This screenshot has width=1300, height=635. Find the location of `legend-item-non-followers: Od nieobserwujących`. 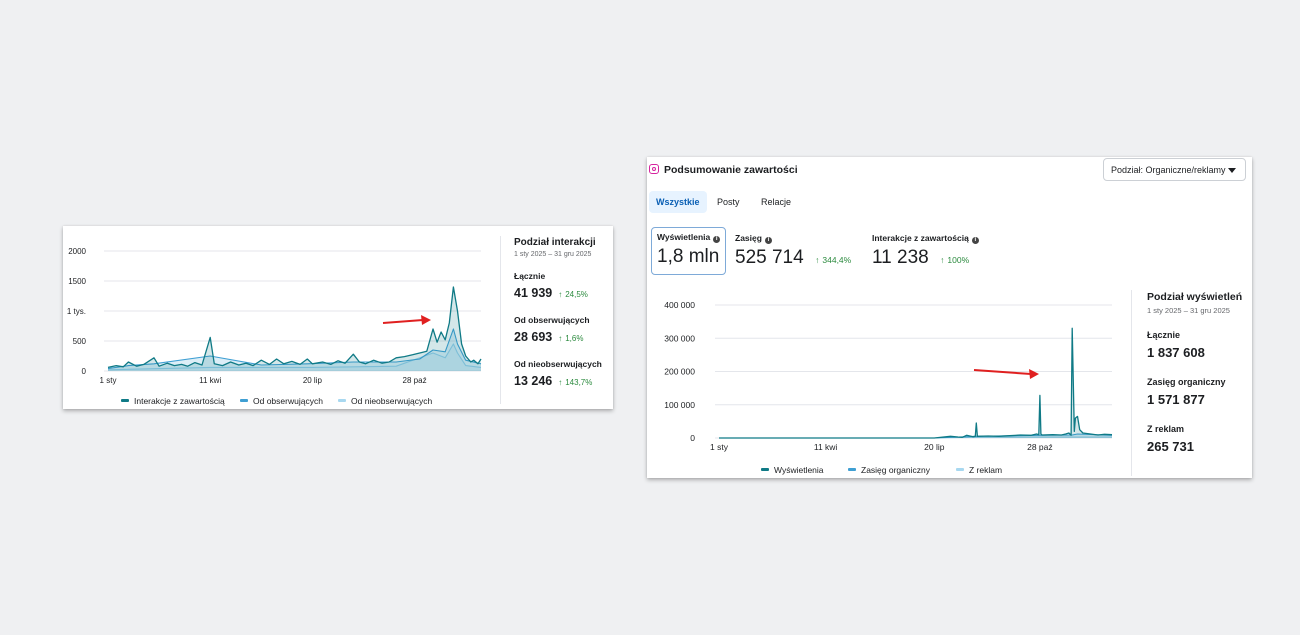

legend-item-non-followers: Od nieobserwujących is located at coordinates (385, 401).